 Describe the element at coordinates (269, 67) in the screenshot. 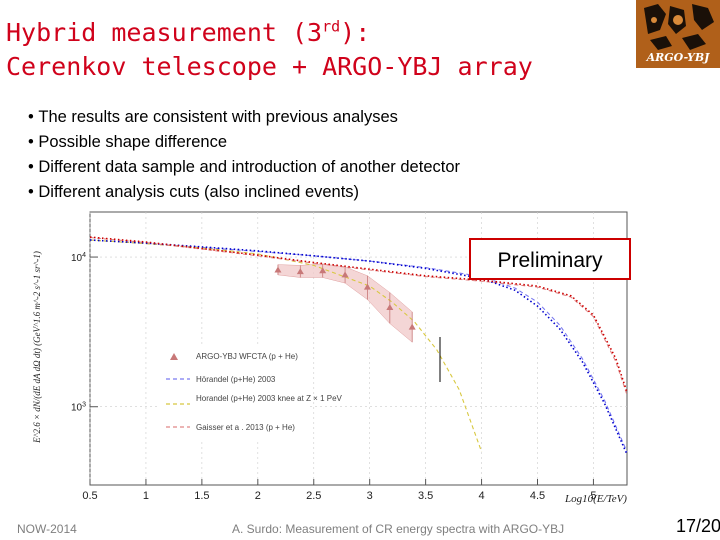

I see `slide-title-line2: Cerenkov telescope + ARGO-YBJ array` at that location.